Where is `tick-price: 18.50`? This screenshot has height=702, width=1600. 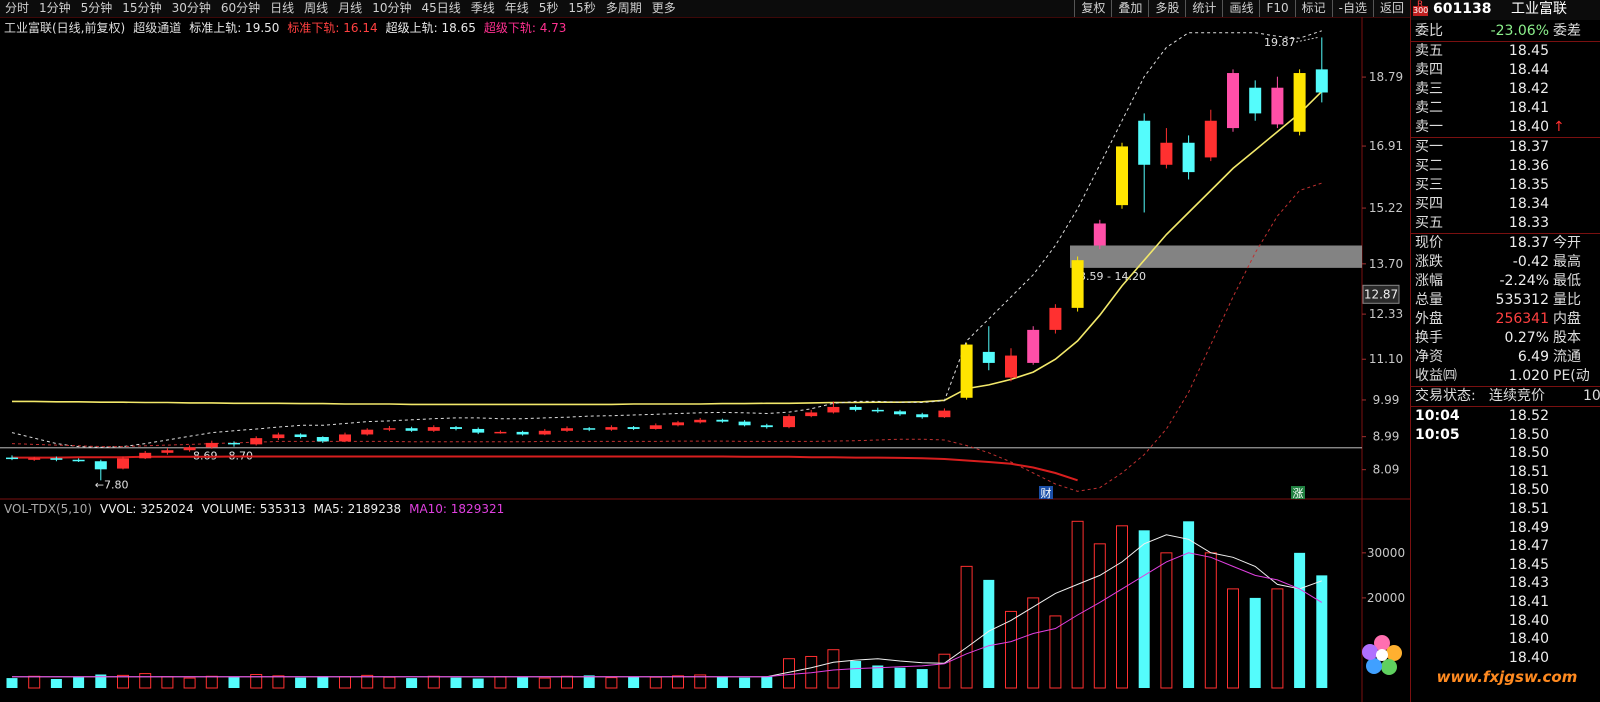
tick-price: 18.50 is located at coordinates (1528, 453).